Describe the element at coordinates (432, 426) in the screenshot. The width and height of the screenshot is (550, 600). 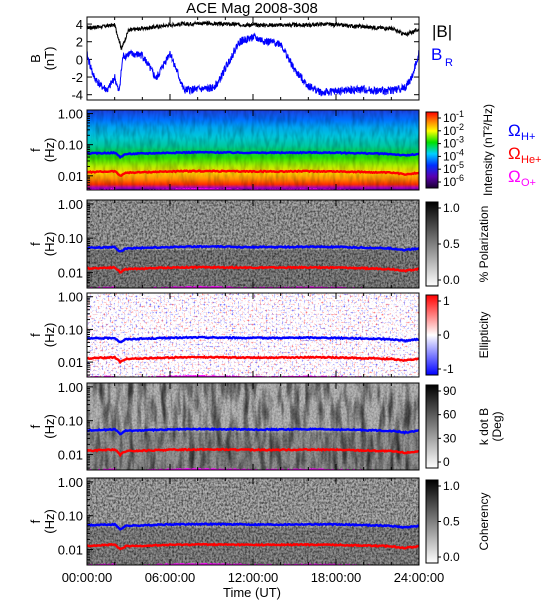
I see `wave-normal-angle-colorbar` at that location.